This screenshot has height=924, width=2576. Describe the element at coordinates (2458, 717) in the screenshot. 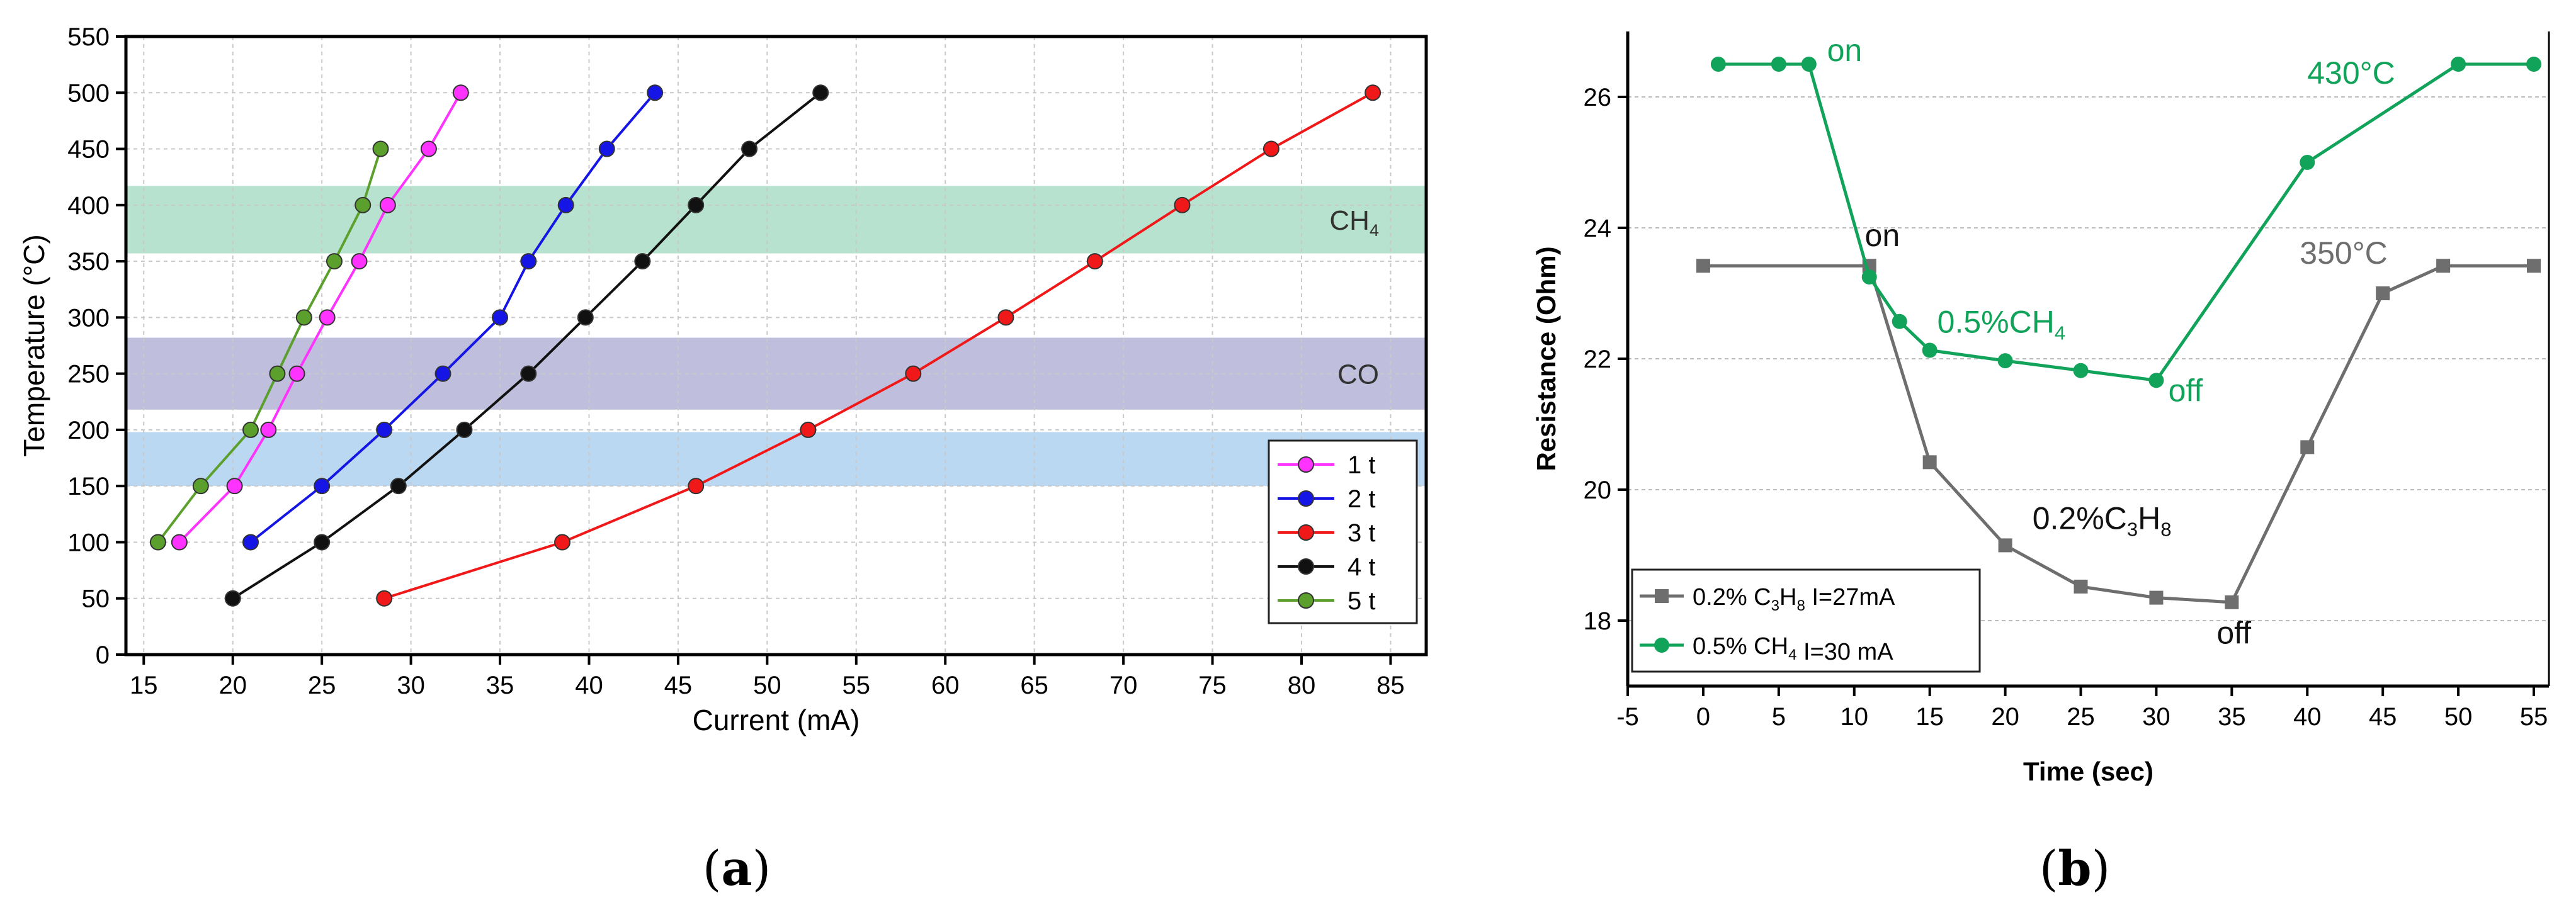

I see `x-tick-label: 50` at that location.